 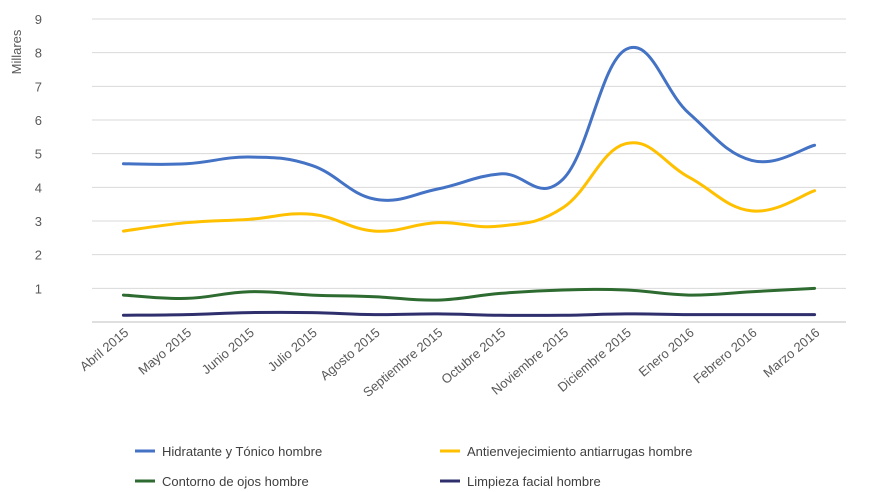 What do you see at coordinates (38, 221) in the screenshot?
I see `y-tick-label: 3` at bounding box center [38, 221].